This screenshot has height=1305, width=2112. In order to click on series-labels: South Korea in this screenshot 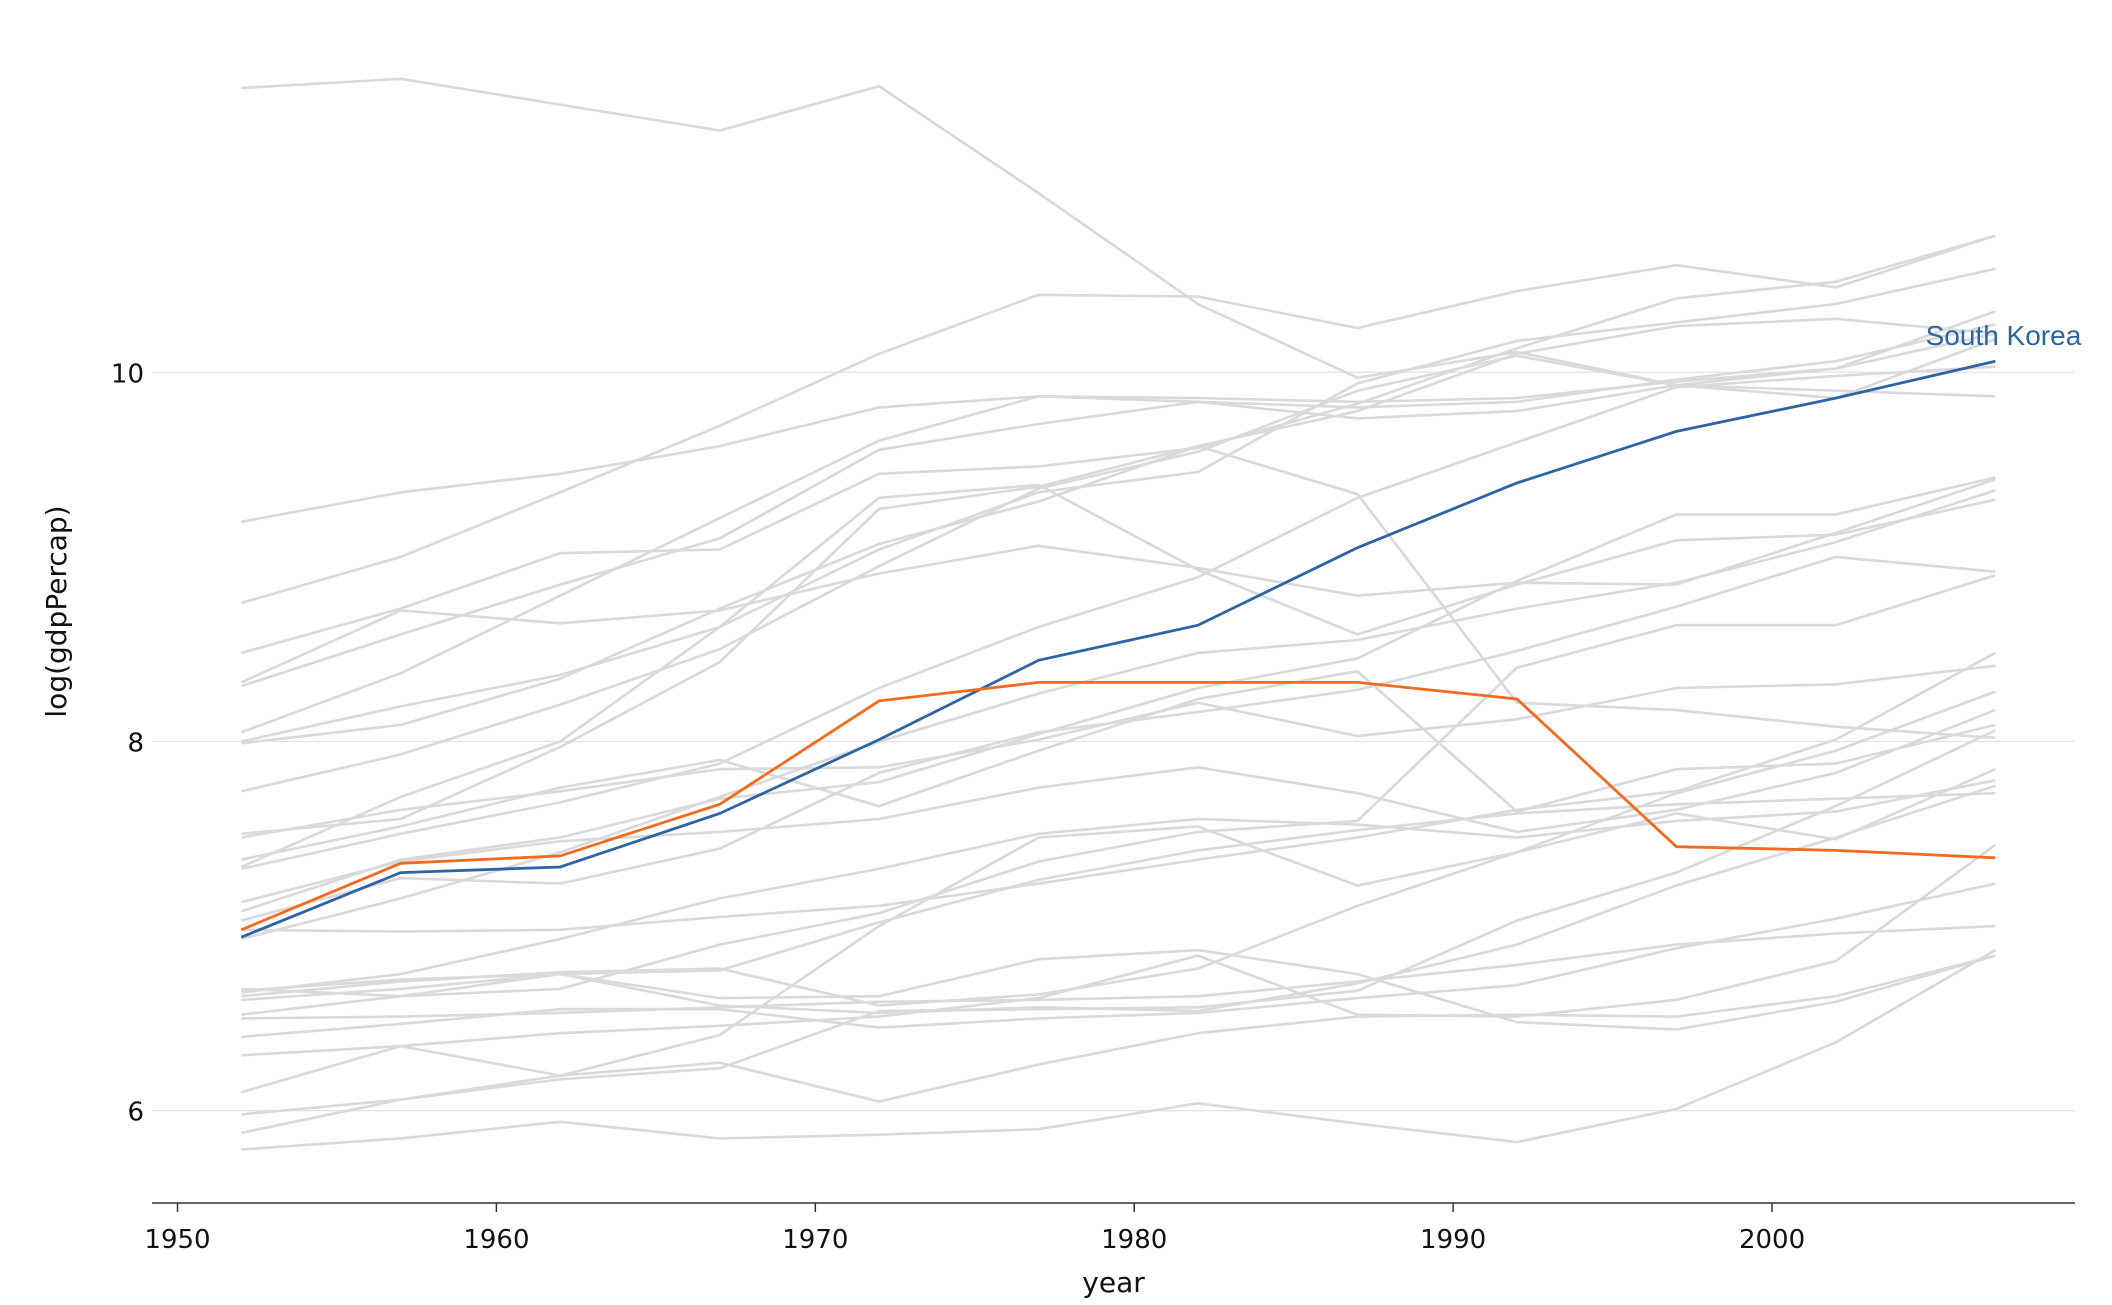, I will do `click(2004, 335)`.